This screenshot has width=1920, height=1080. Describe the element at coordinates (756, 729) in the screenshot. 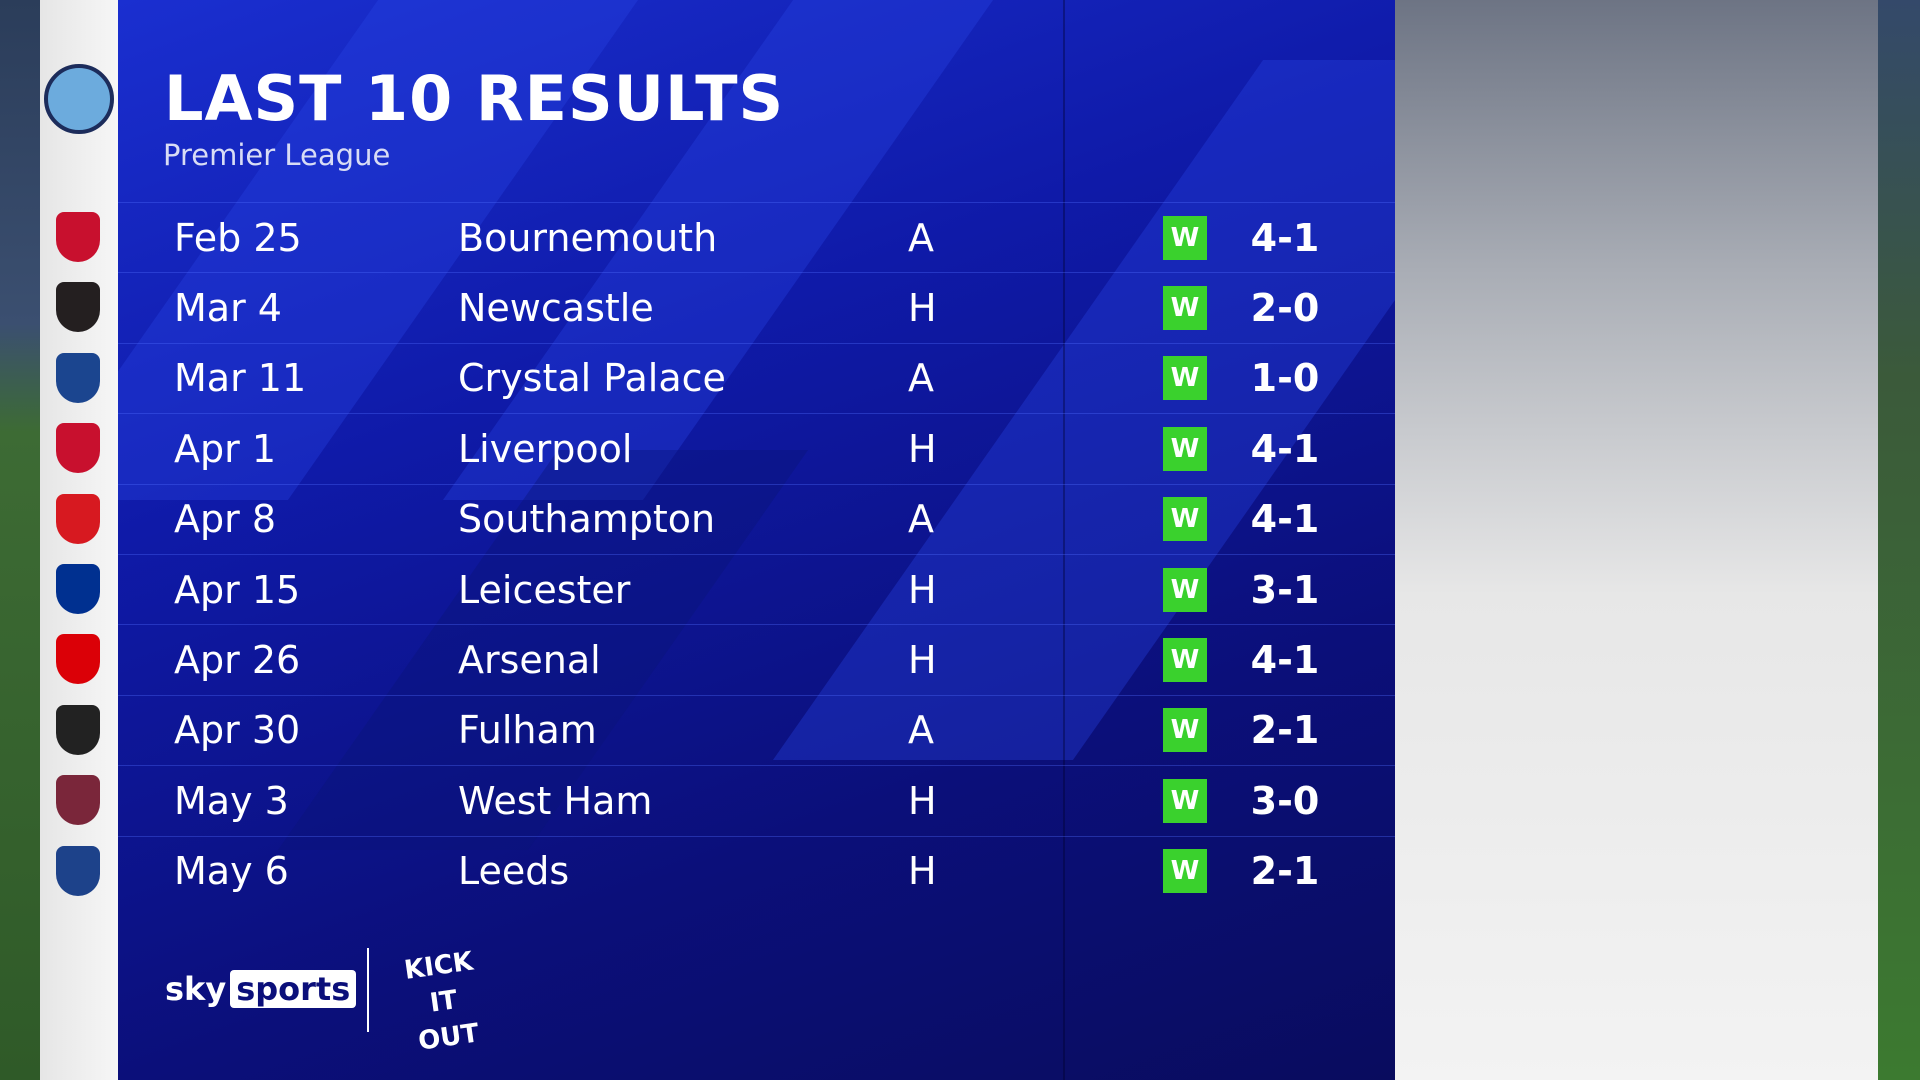

I see `result-row: Apr 30 Fulham A W 2-1` at that location.